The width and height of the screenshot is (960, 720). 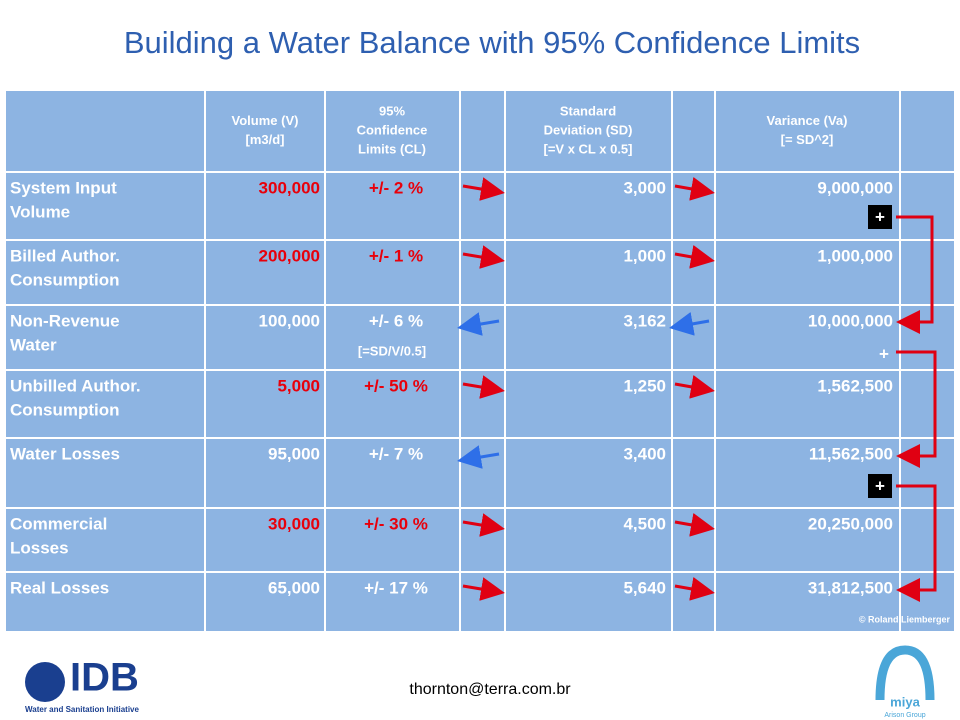 I want to click on variance: 9,000,000, so click(x=855, y=187).